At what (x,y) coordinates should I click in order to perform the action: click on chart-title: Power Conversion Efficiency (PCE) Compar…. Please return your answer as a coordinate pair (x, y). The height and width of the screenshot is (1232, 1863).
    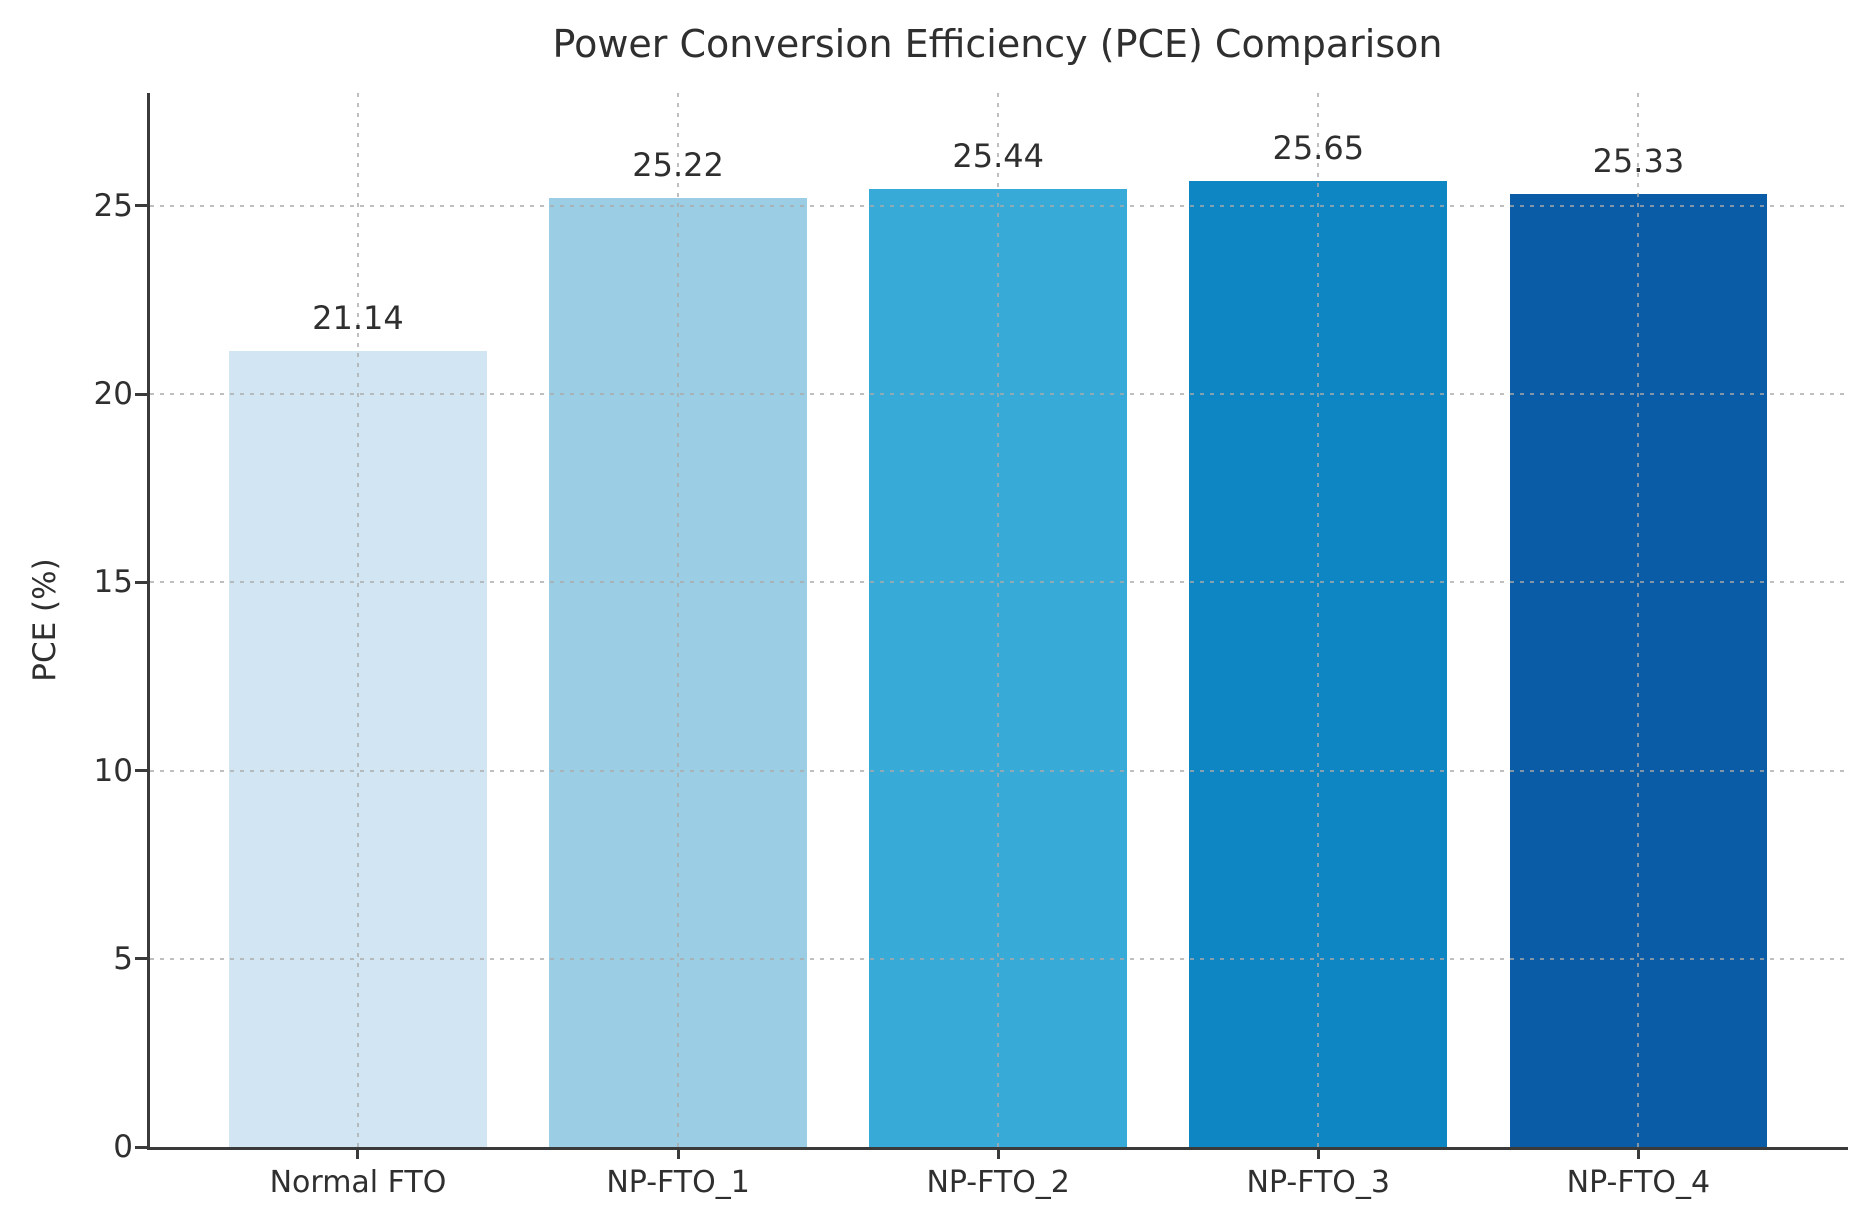
    Looking at the image, I should click on (997, 44).